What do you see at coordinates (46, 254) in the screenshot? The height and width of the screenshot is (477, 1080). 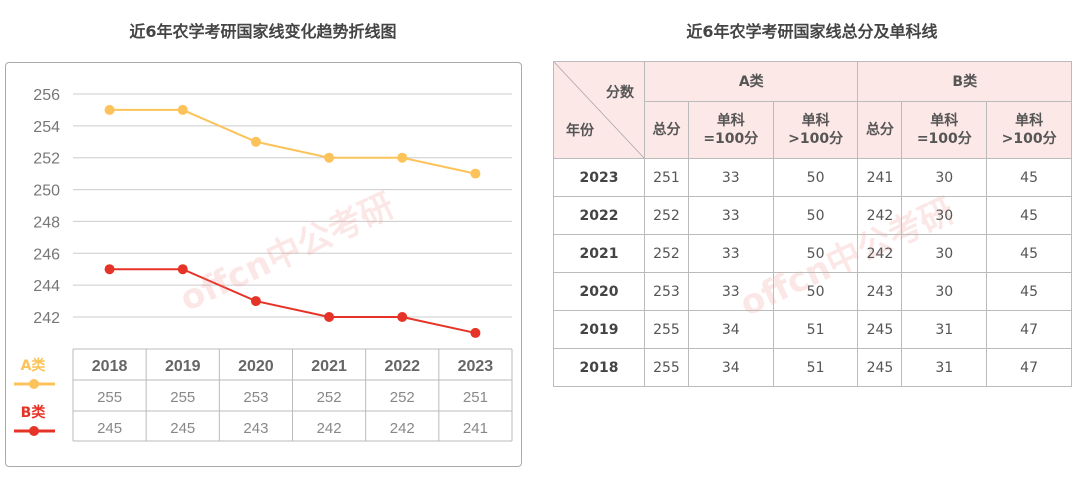 I see `y-tick-label: 246` at bounding box center [46, 254].